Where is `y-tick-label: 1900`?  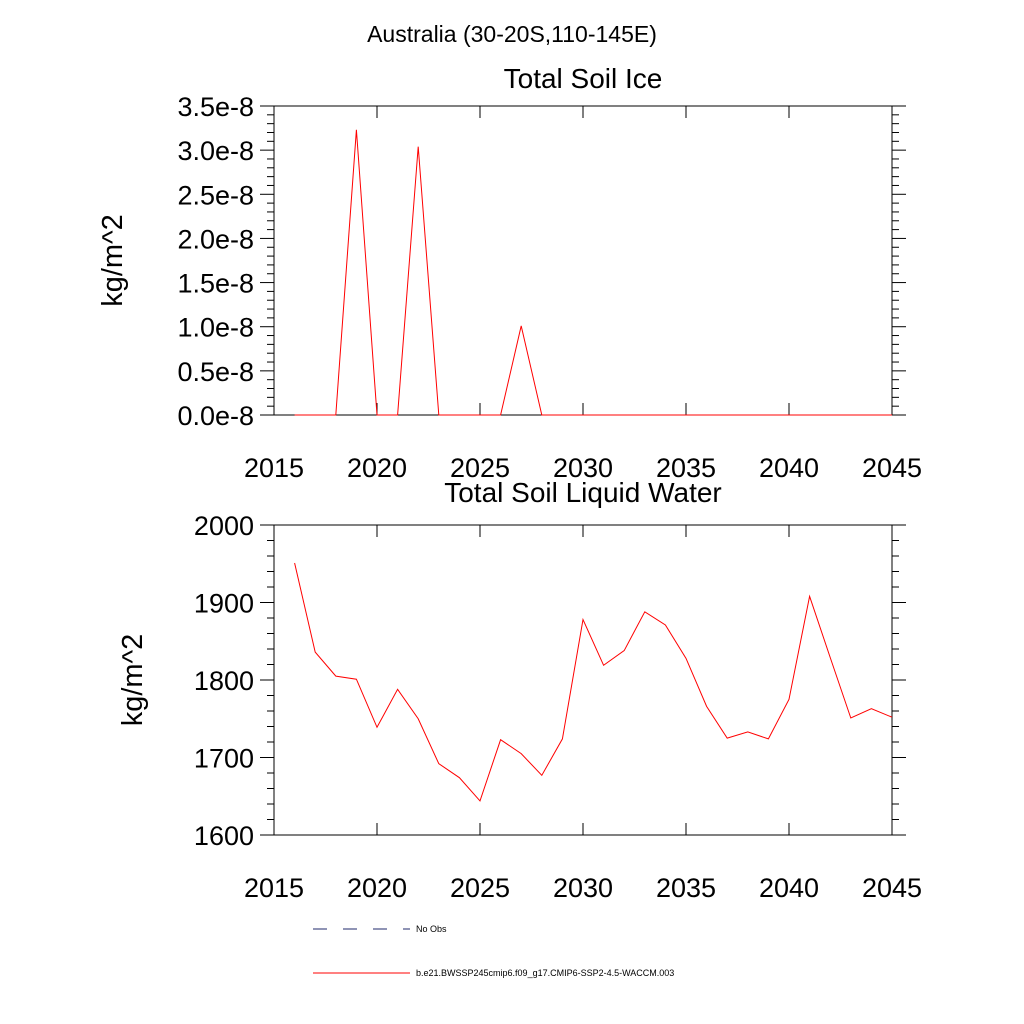 y-tick-label: 1900 is located at coordinates (224, 604).